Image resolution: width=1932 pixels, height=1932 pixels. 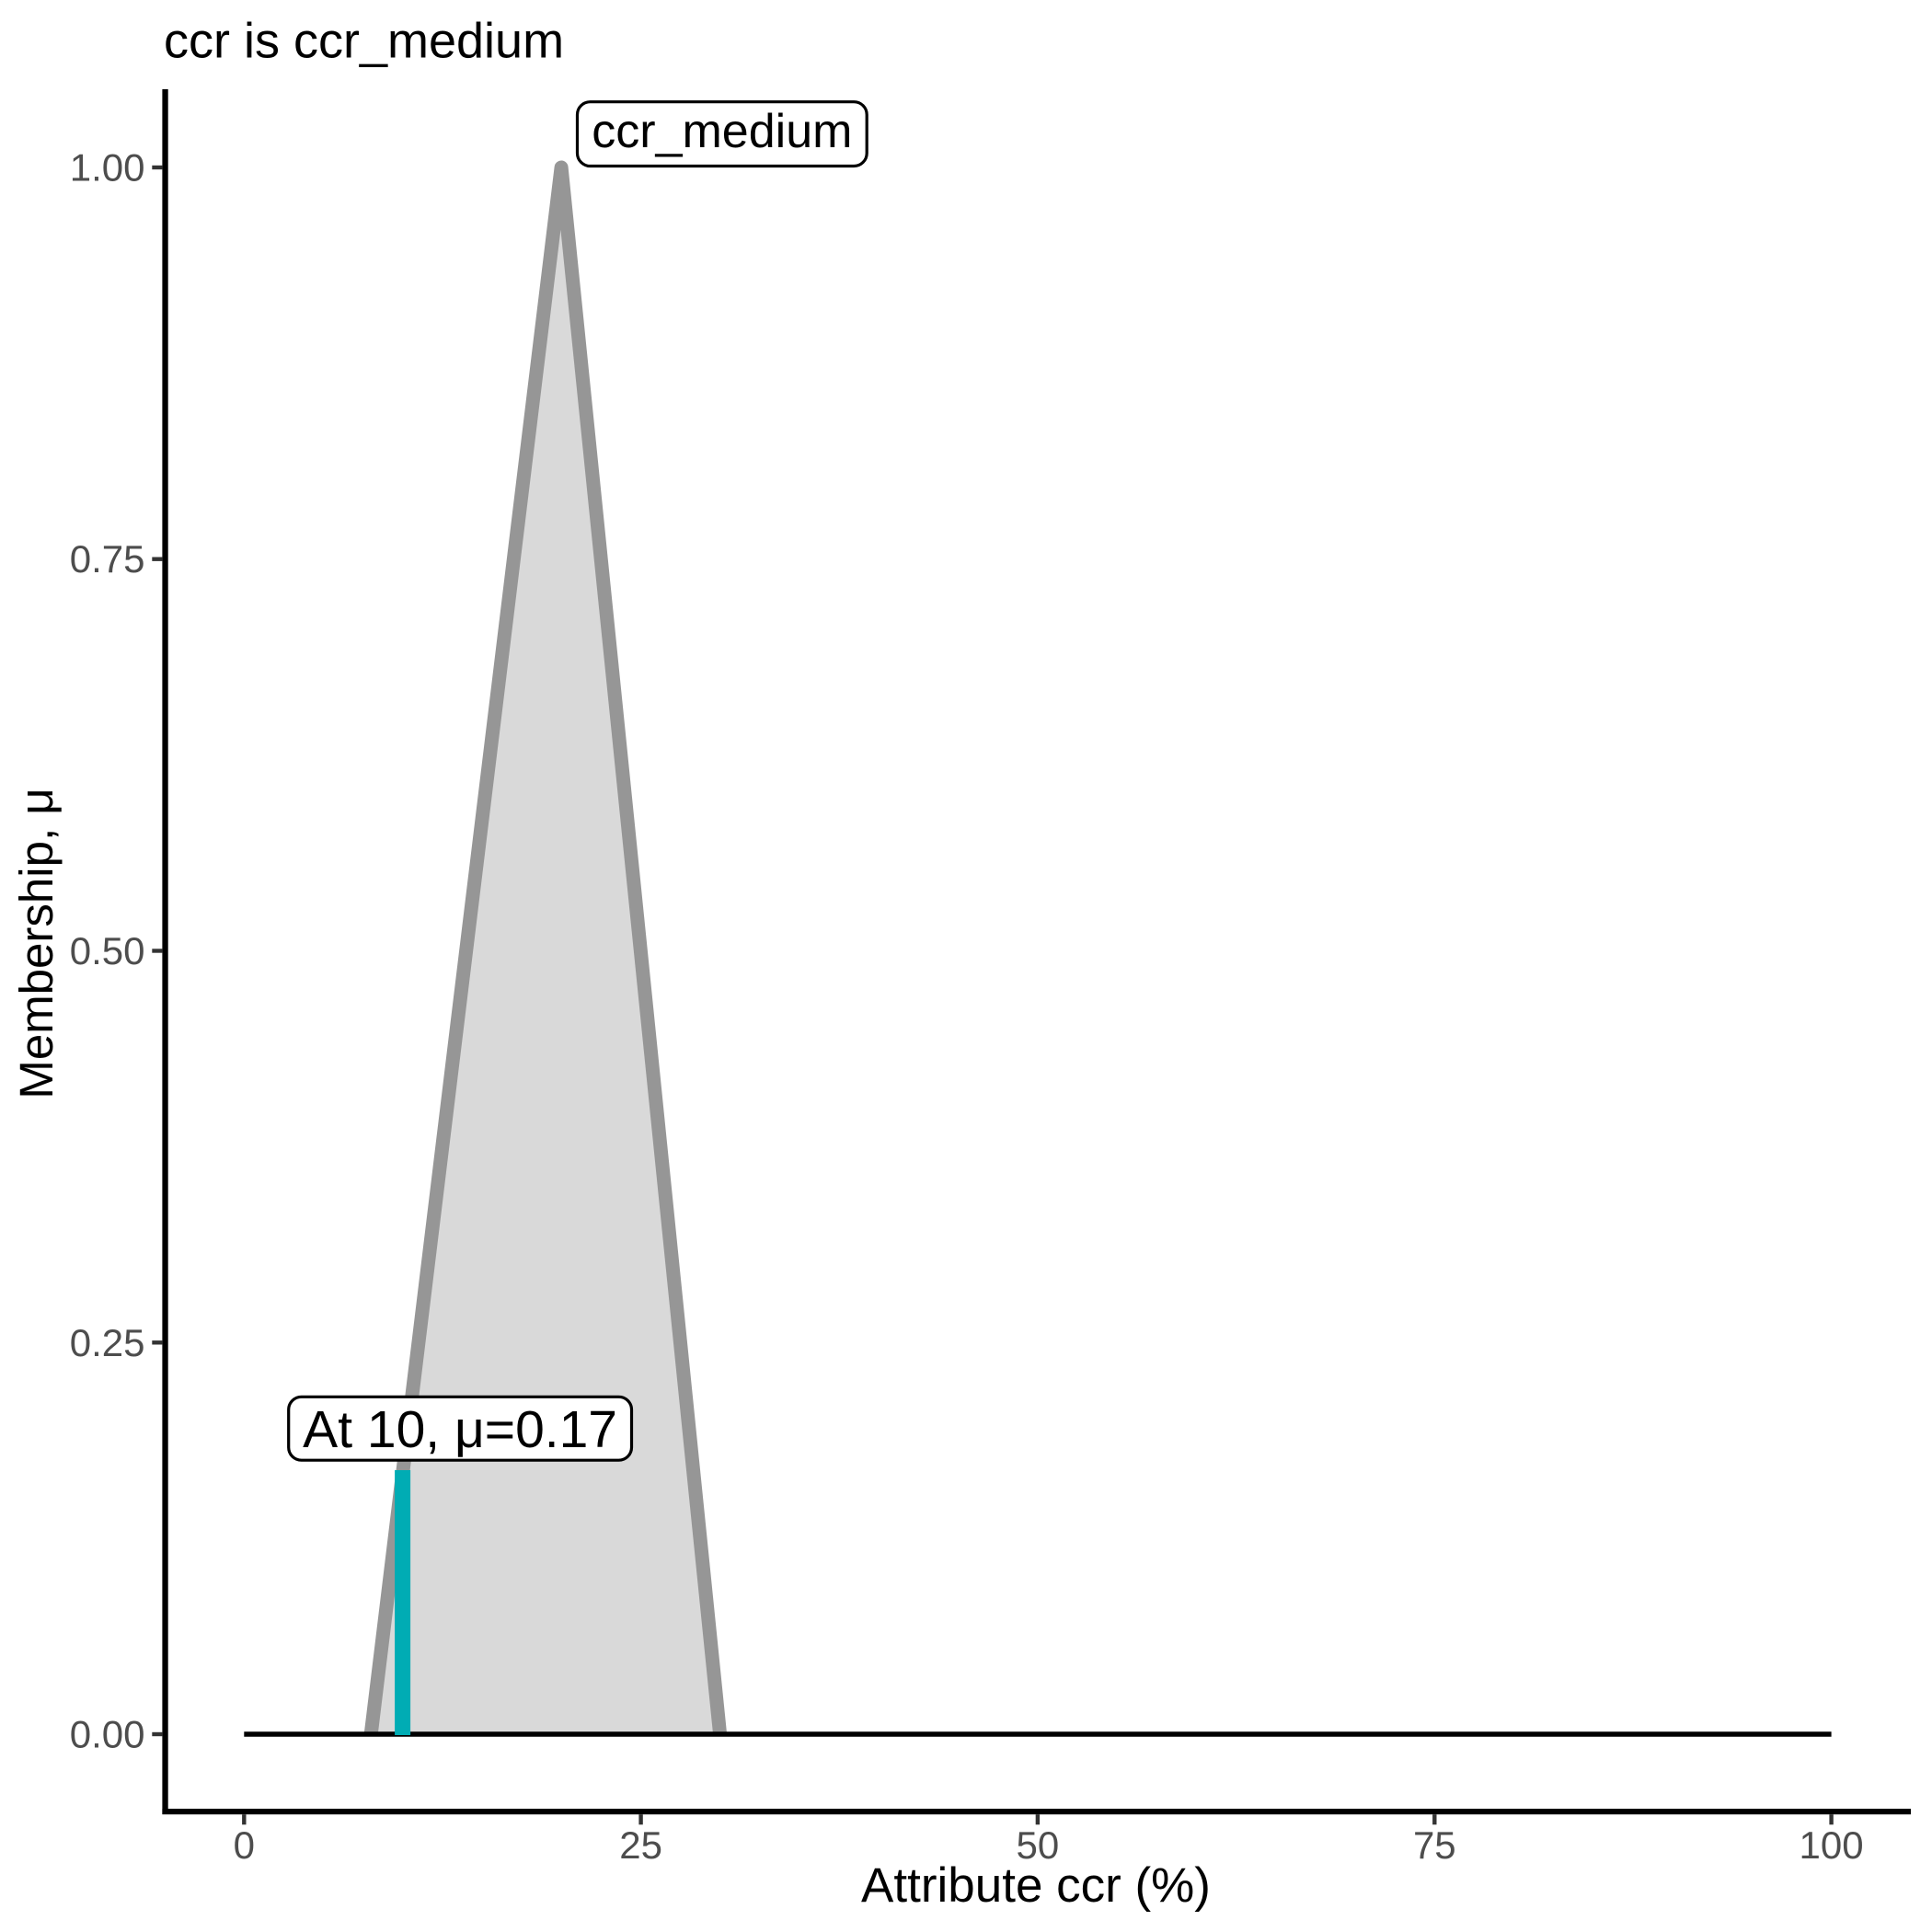 I want to click on svg-text: At 10, μ=0.17, so click(x=460, y=1429).